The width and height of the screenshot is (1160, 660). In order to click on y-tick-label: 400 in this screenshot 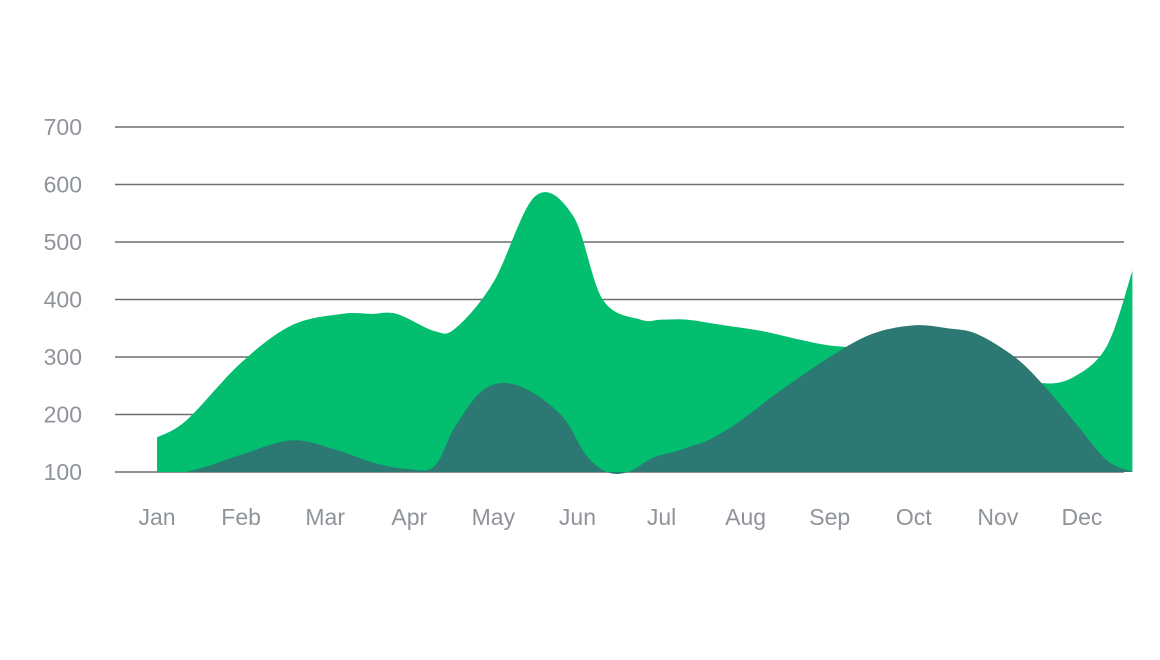, I will do `click(63, 300)`.